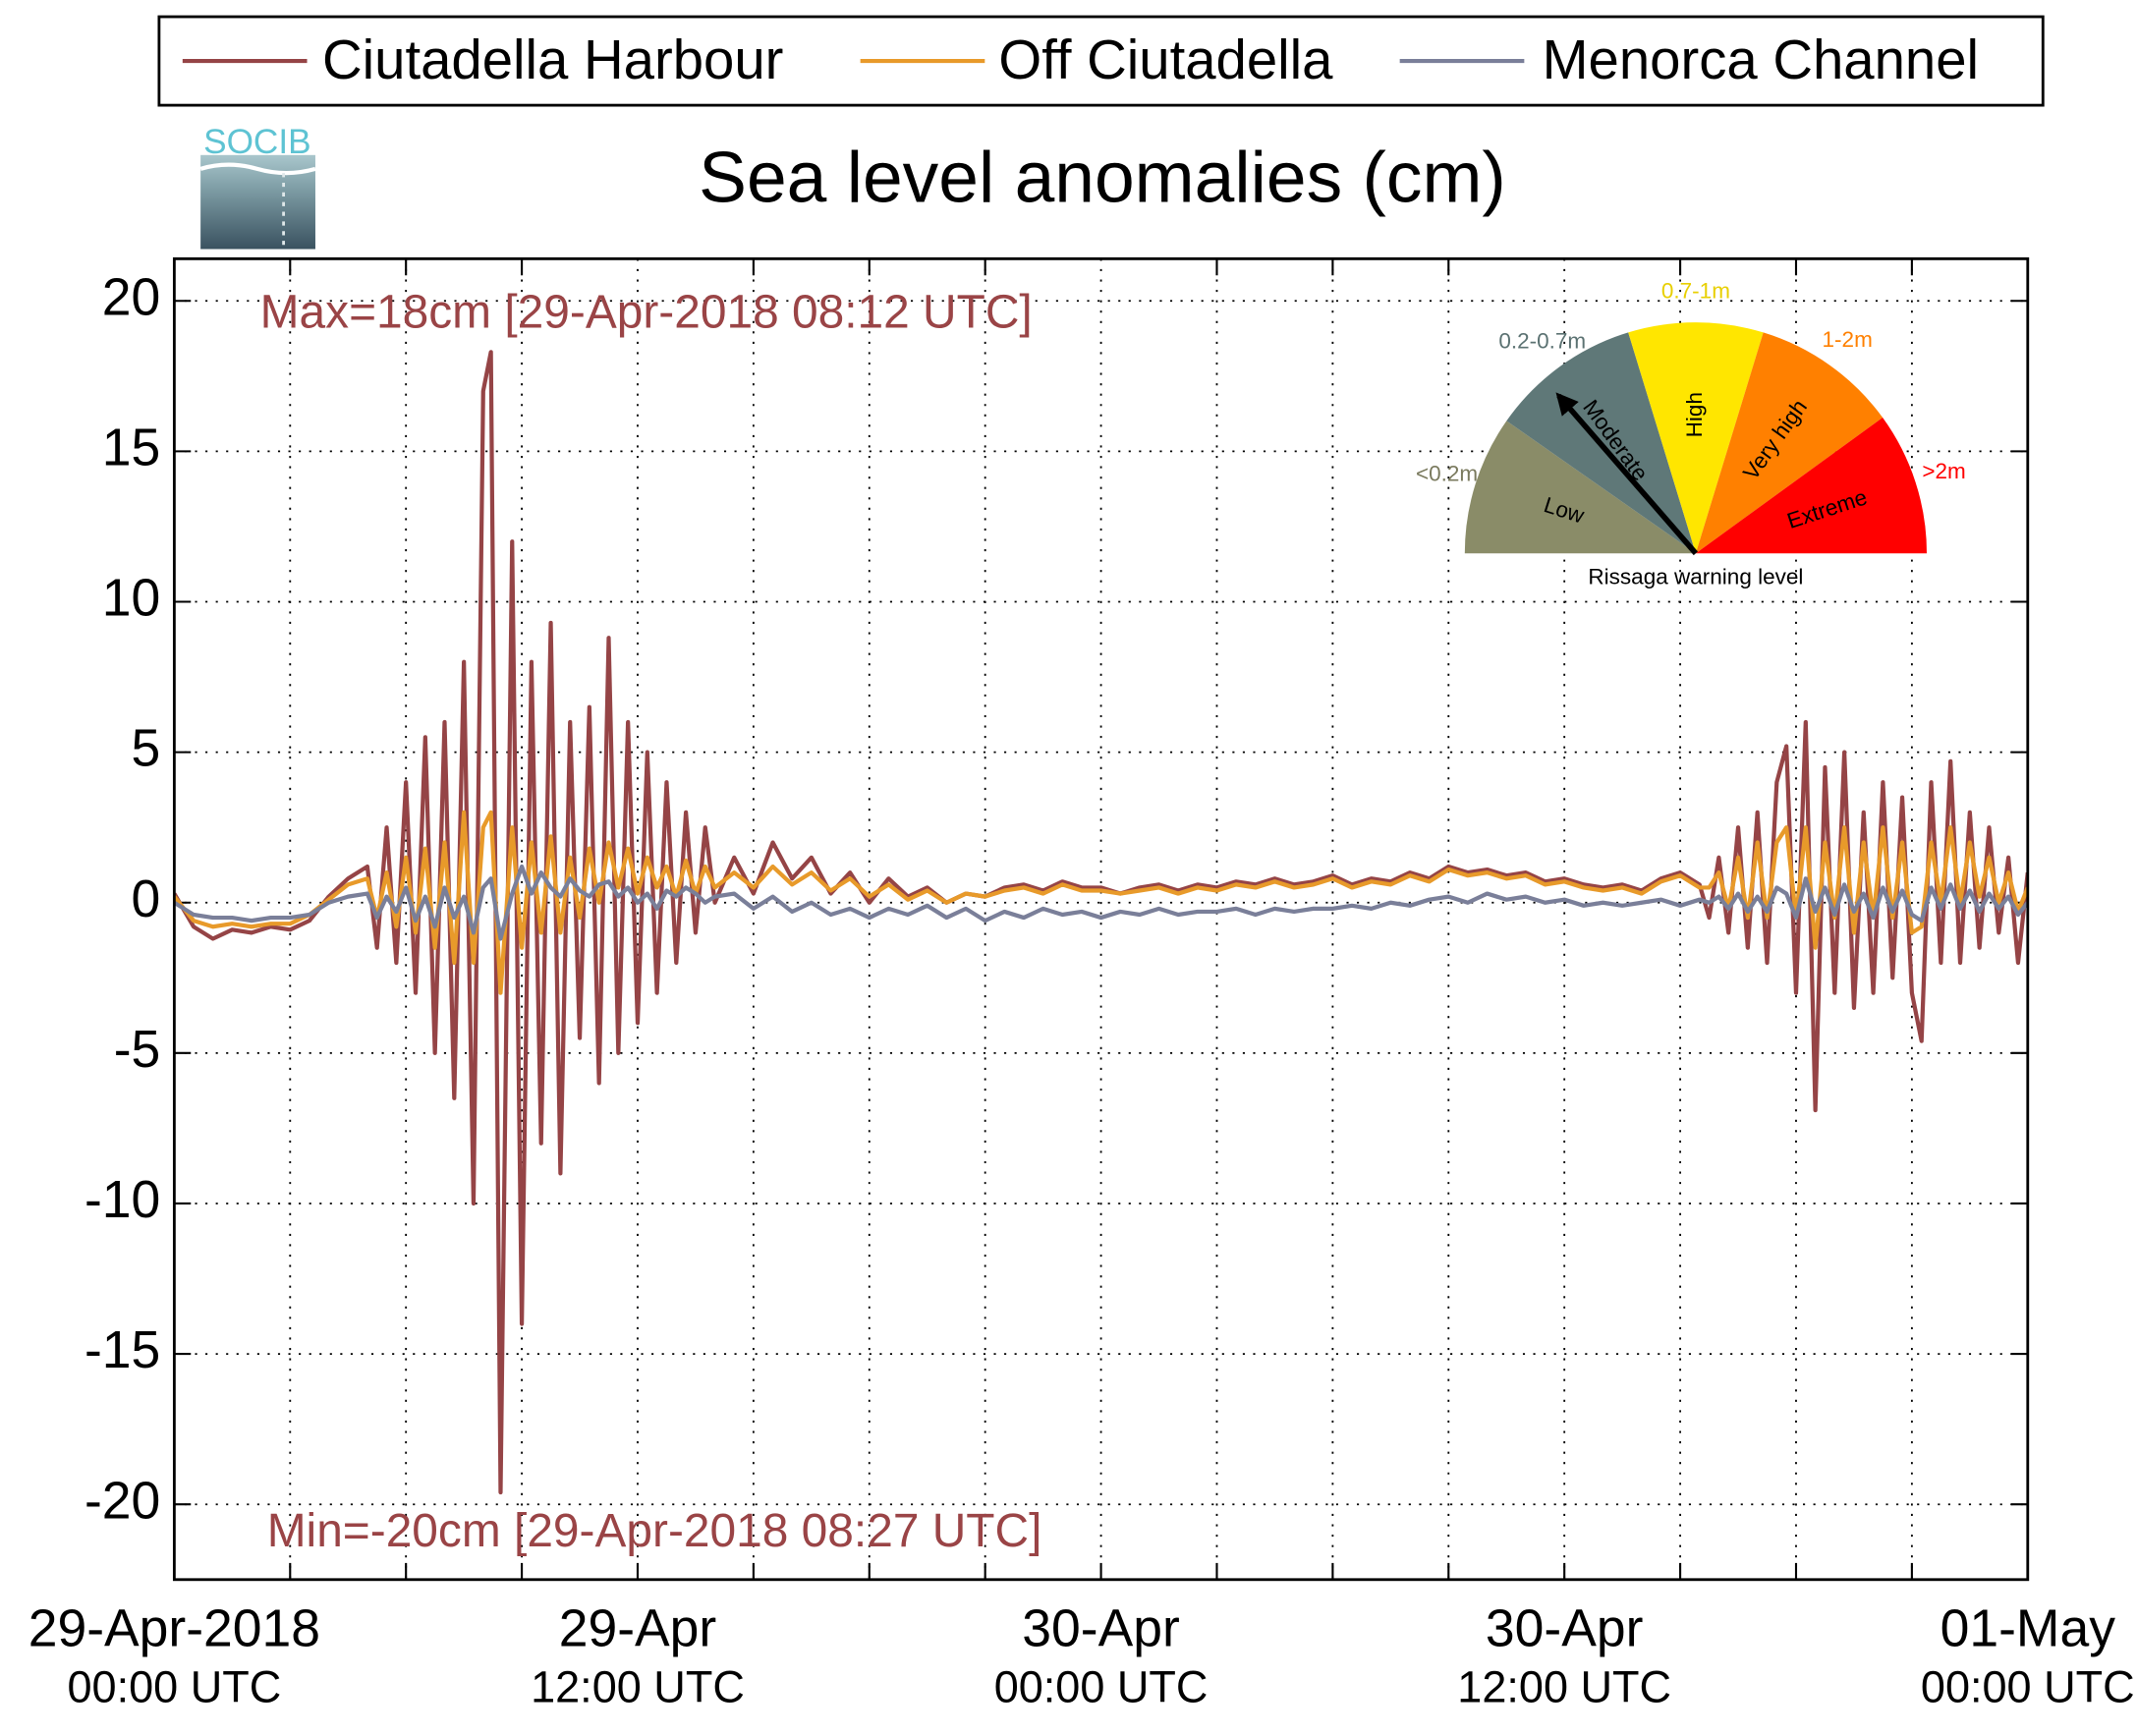 This screenshot has width=2137, height=1736. Describe the element at coordinates (131, 297) in the screenshot. I see `y-tick-label: 20` at that location.